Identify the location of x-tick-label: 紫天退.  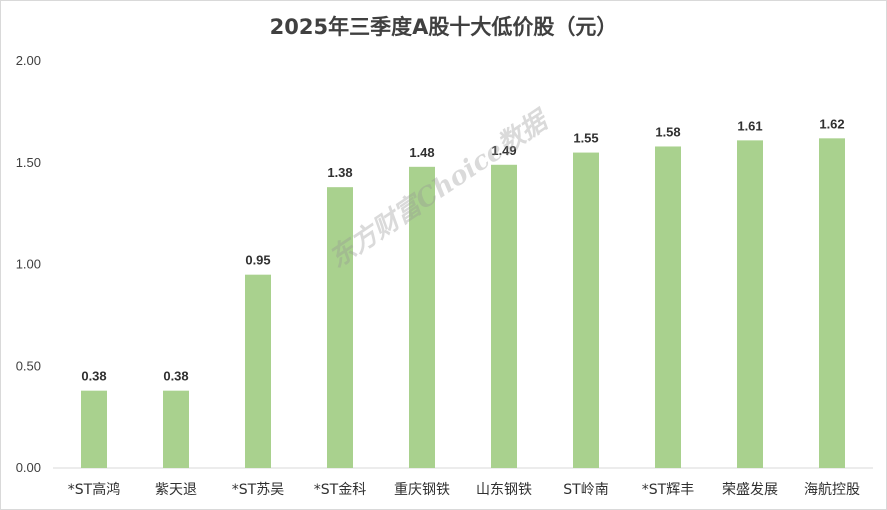
(176, 490).